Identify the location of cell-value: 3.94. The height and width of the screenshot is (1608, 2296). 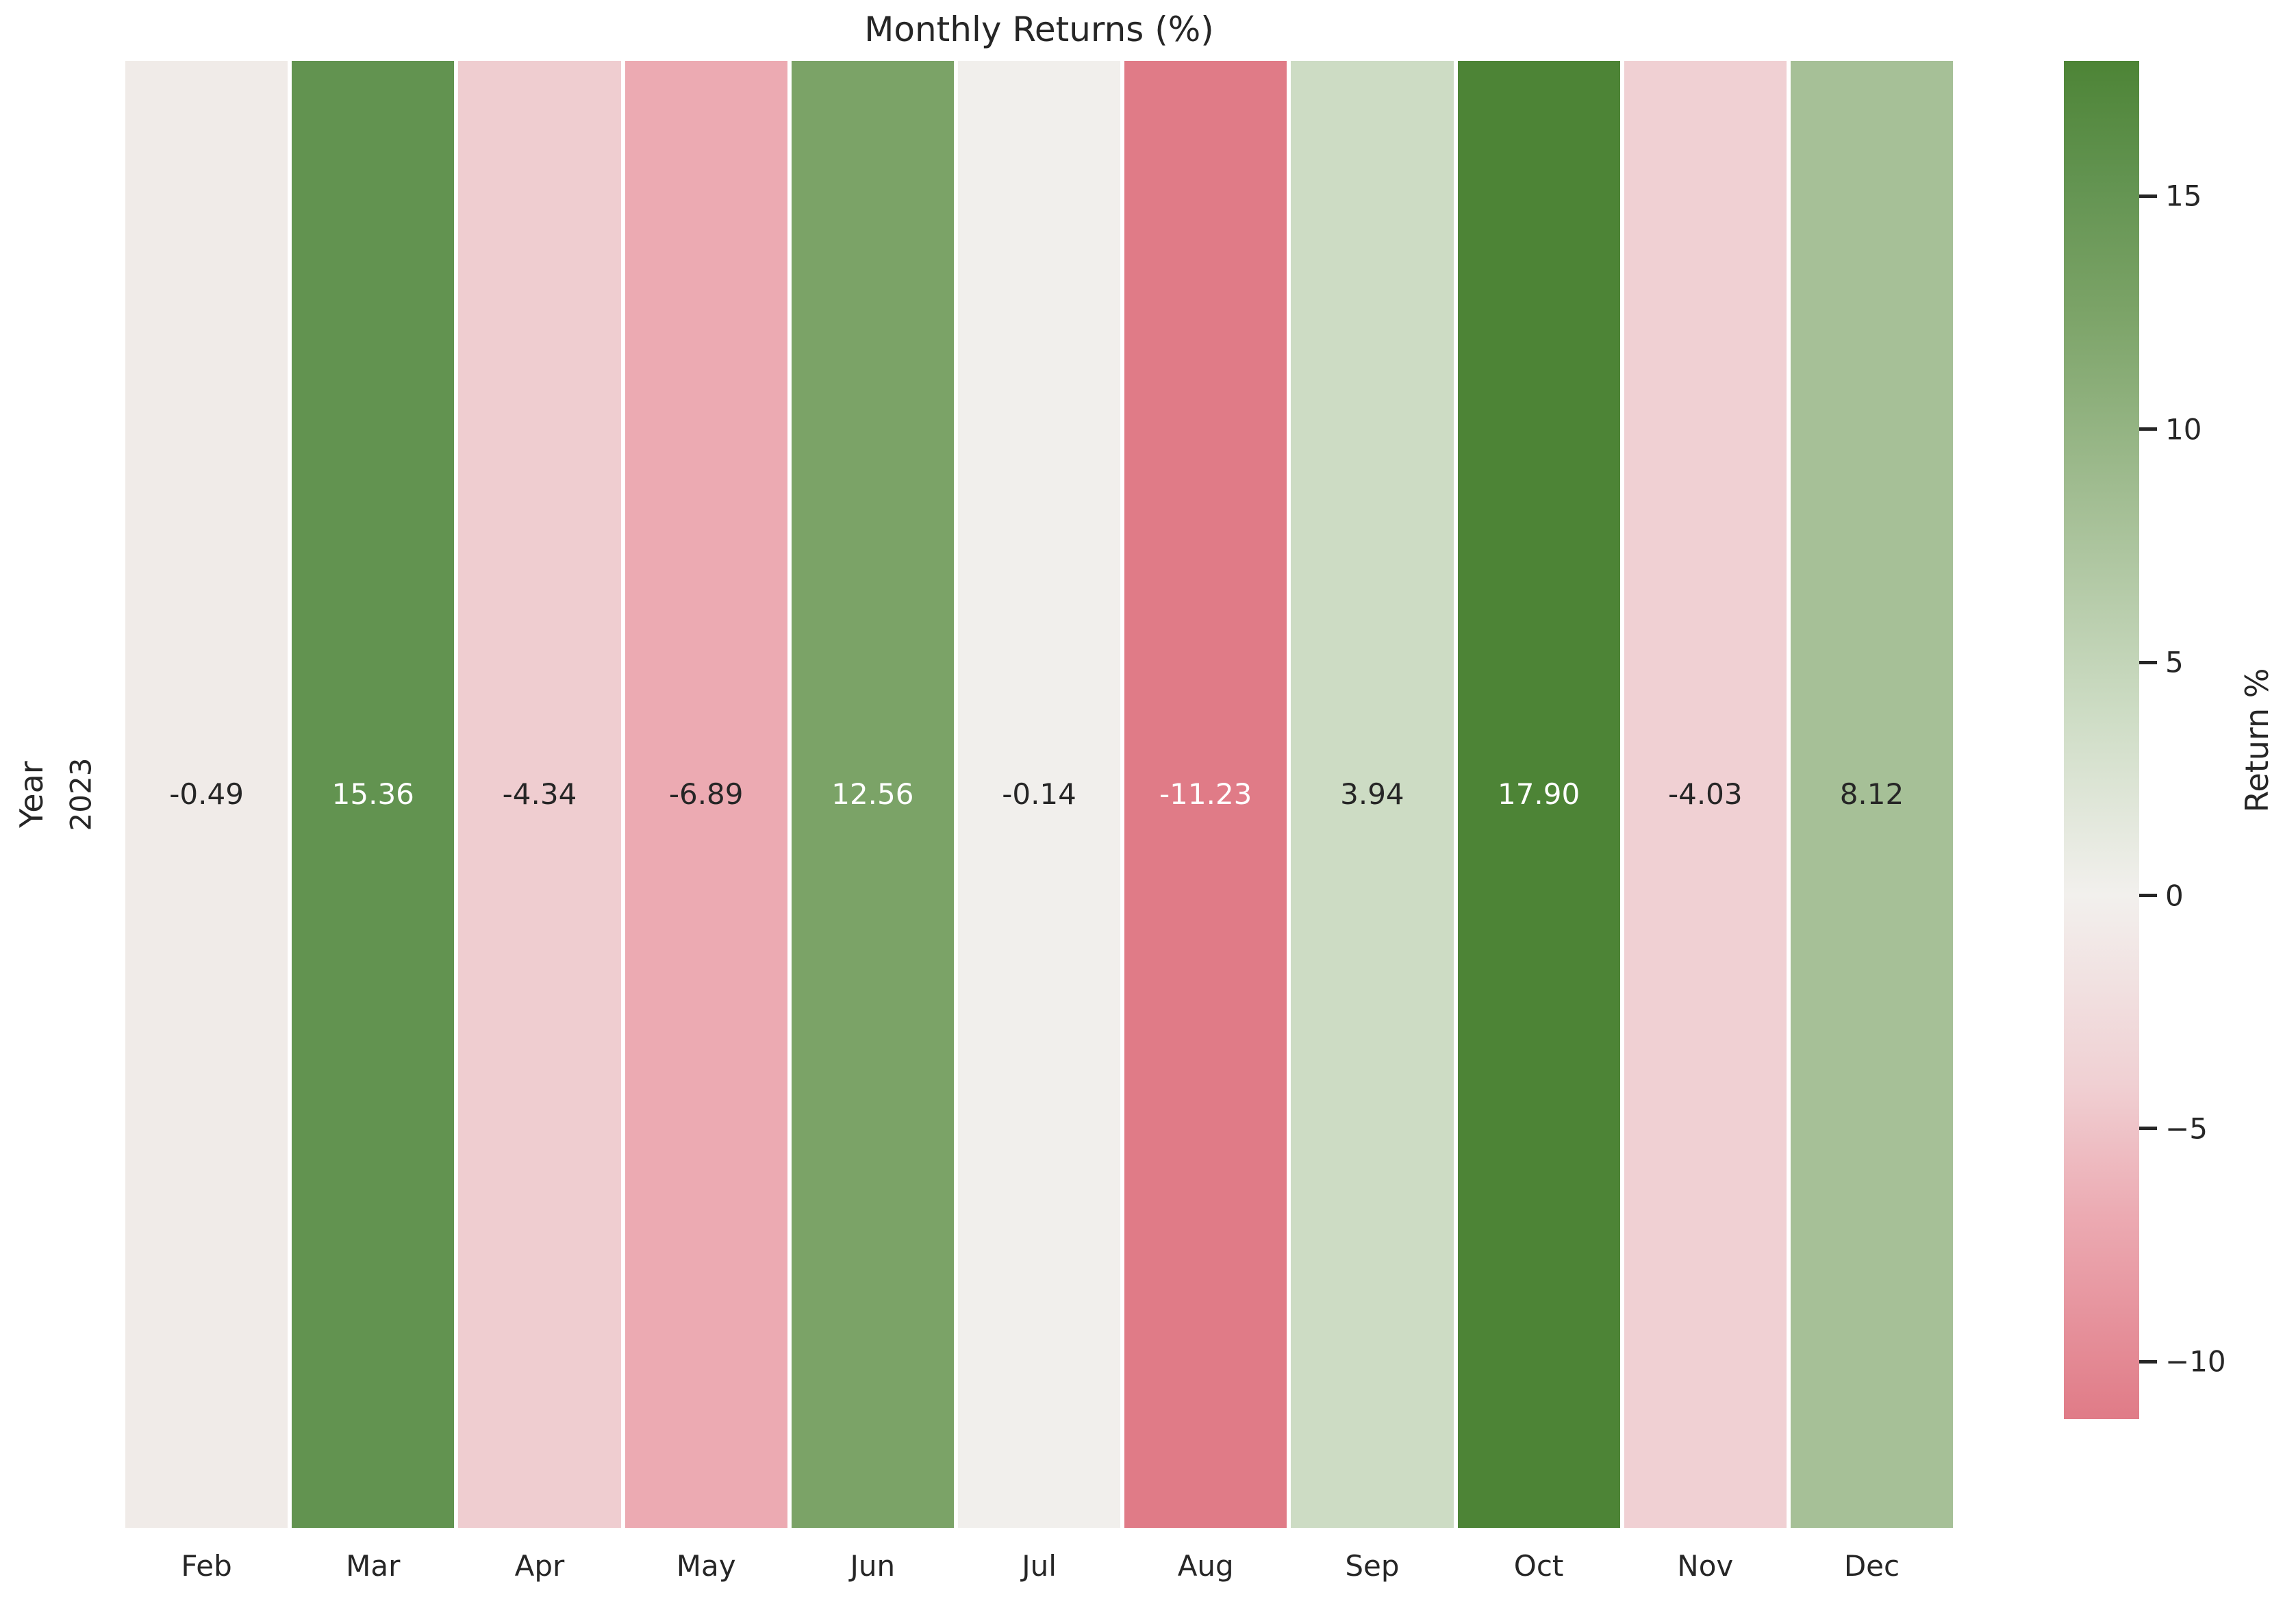
(1372, 794).